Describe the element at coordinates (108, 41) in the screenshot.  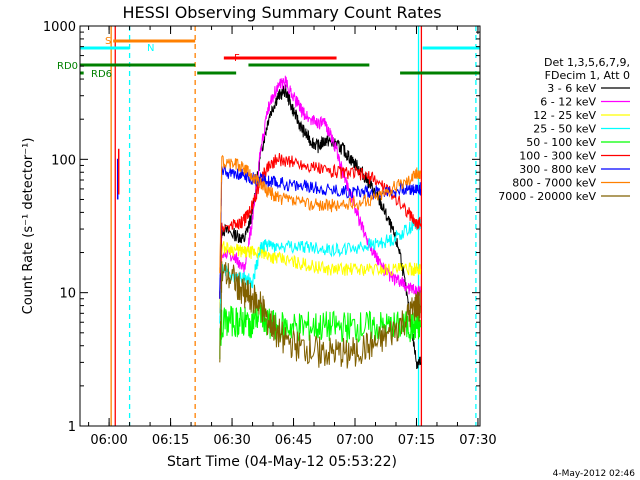
I see `status-label-s: S` at that location.